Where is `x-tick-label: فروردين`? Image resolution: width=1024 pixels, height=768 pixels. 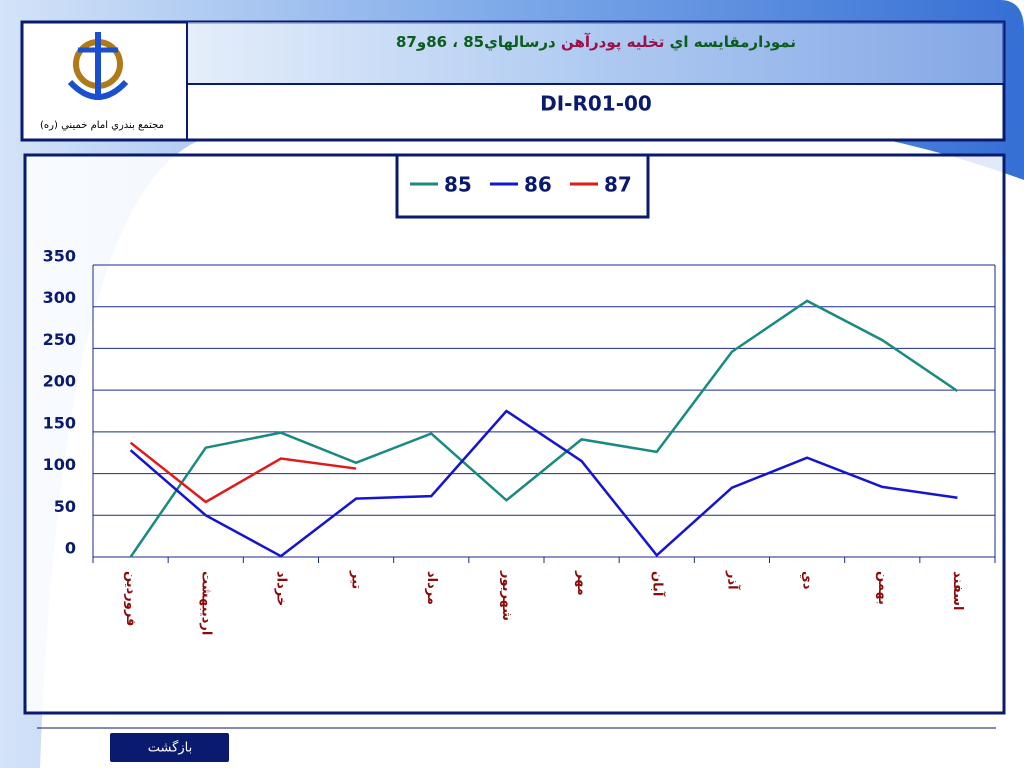 x-tick-label: فروردين is located at coordinates (130, 598).